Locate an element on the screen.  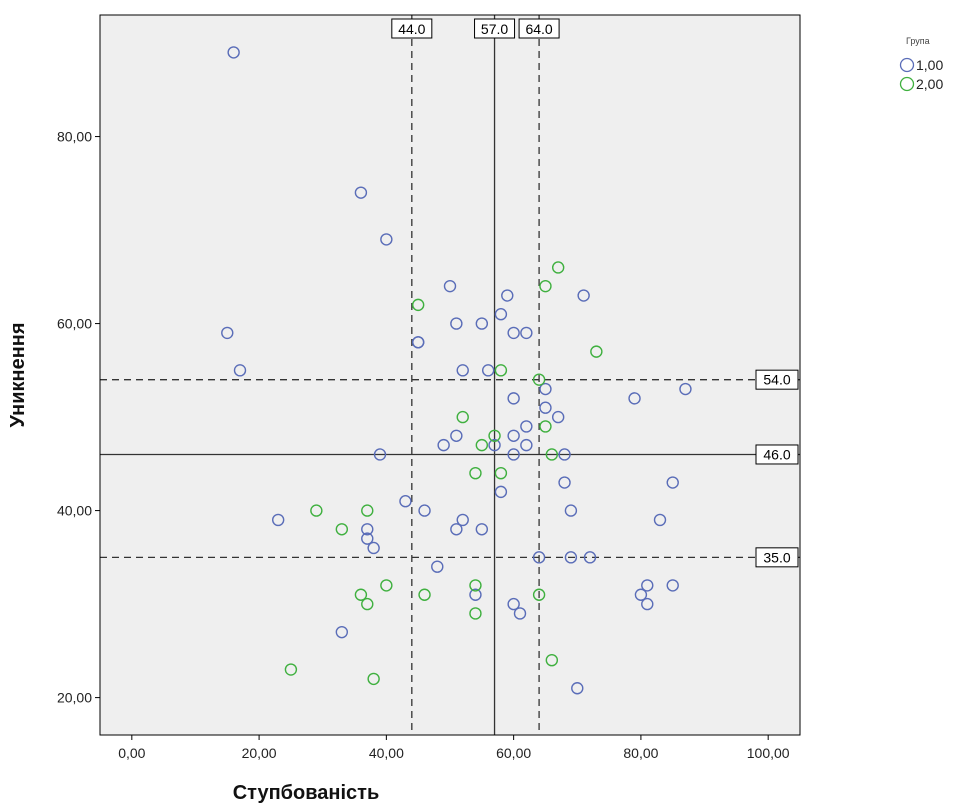
x-axis-ticks: 0,00 20,00 40,00 60,00 80,00 100,00 is located at coordinates (454, 748).